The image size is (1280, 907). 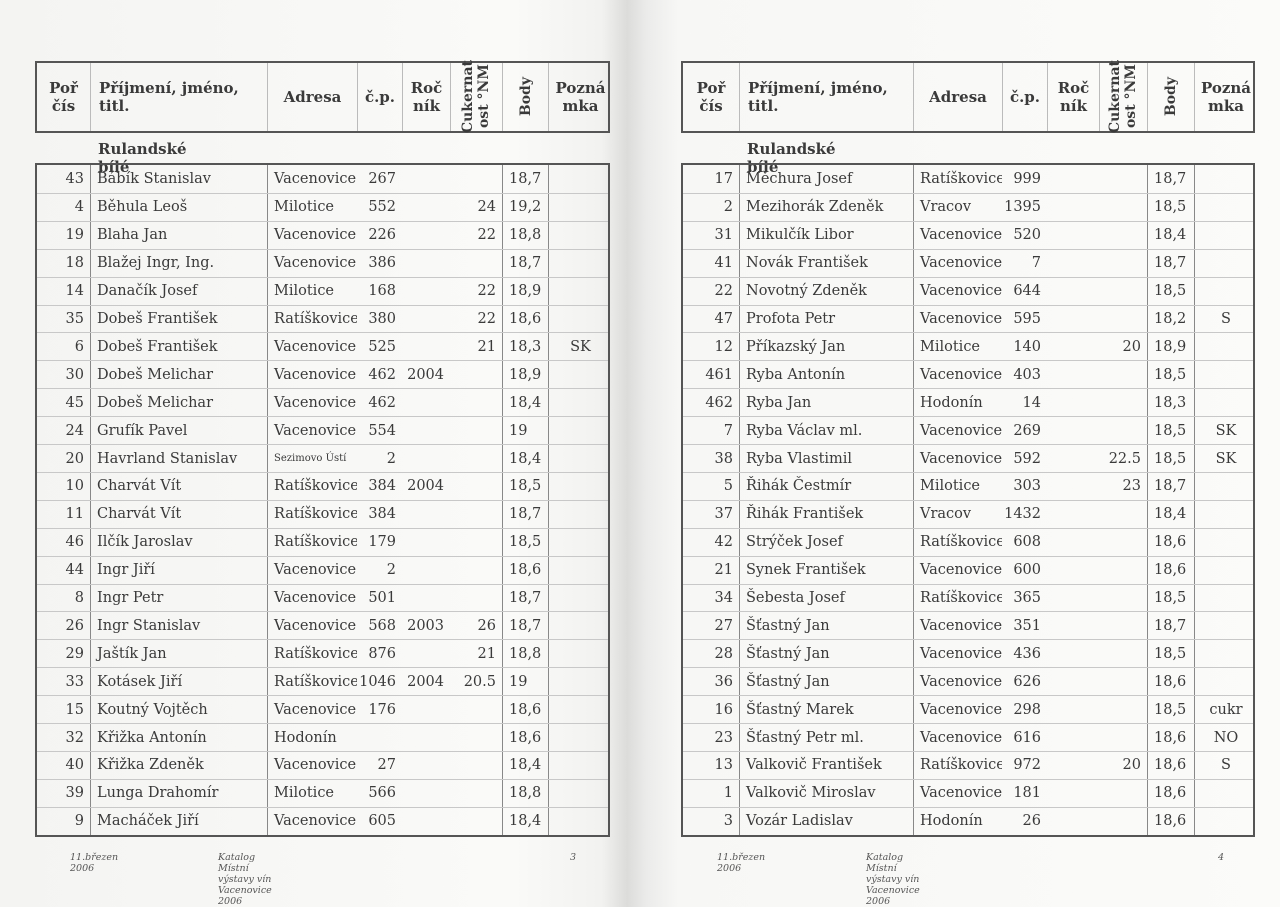 What do you see at coordinates (525, 347) in the screenshot?
I see `cell-points: 18,3` at bounding box center [525, 347].